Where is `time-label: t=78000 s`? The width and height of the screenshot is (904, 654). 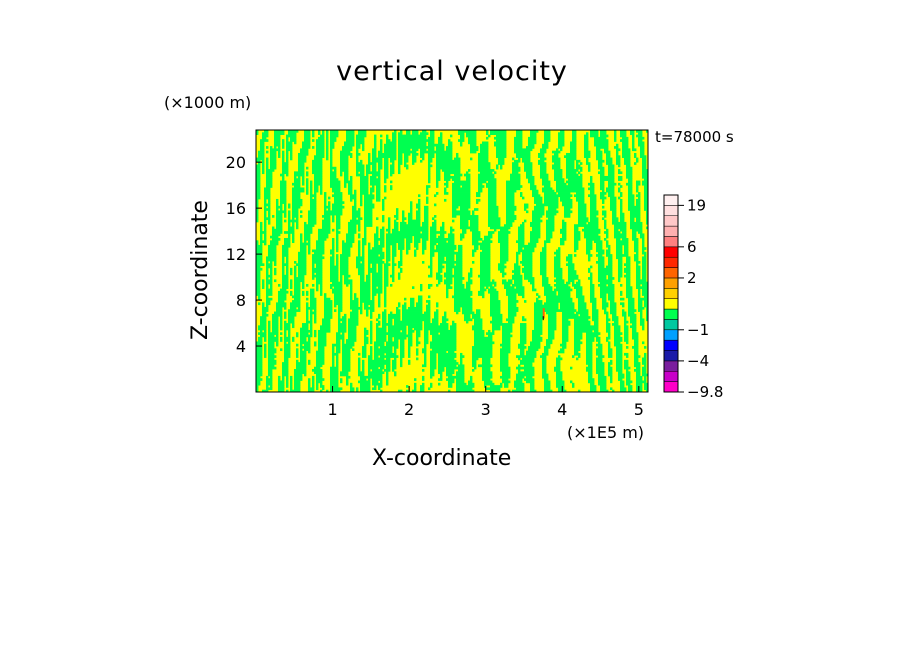 time-label: t=78000 s is located at coordinates (694, 137).